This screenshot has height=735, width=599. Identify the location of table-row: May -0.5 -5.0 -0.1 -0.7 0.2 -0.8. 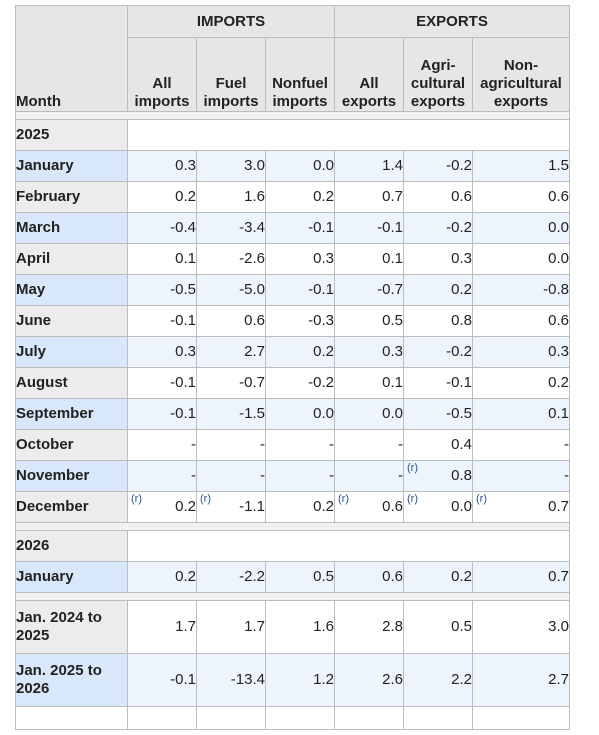
(292, 290).